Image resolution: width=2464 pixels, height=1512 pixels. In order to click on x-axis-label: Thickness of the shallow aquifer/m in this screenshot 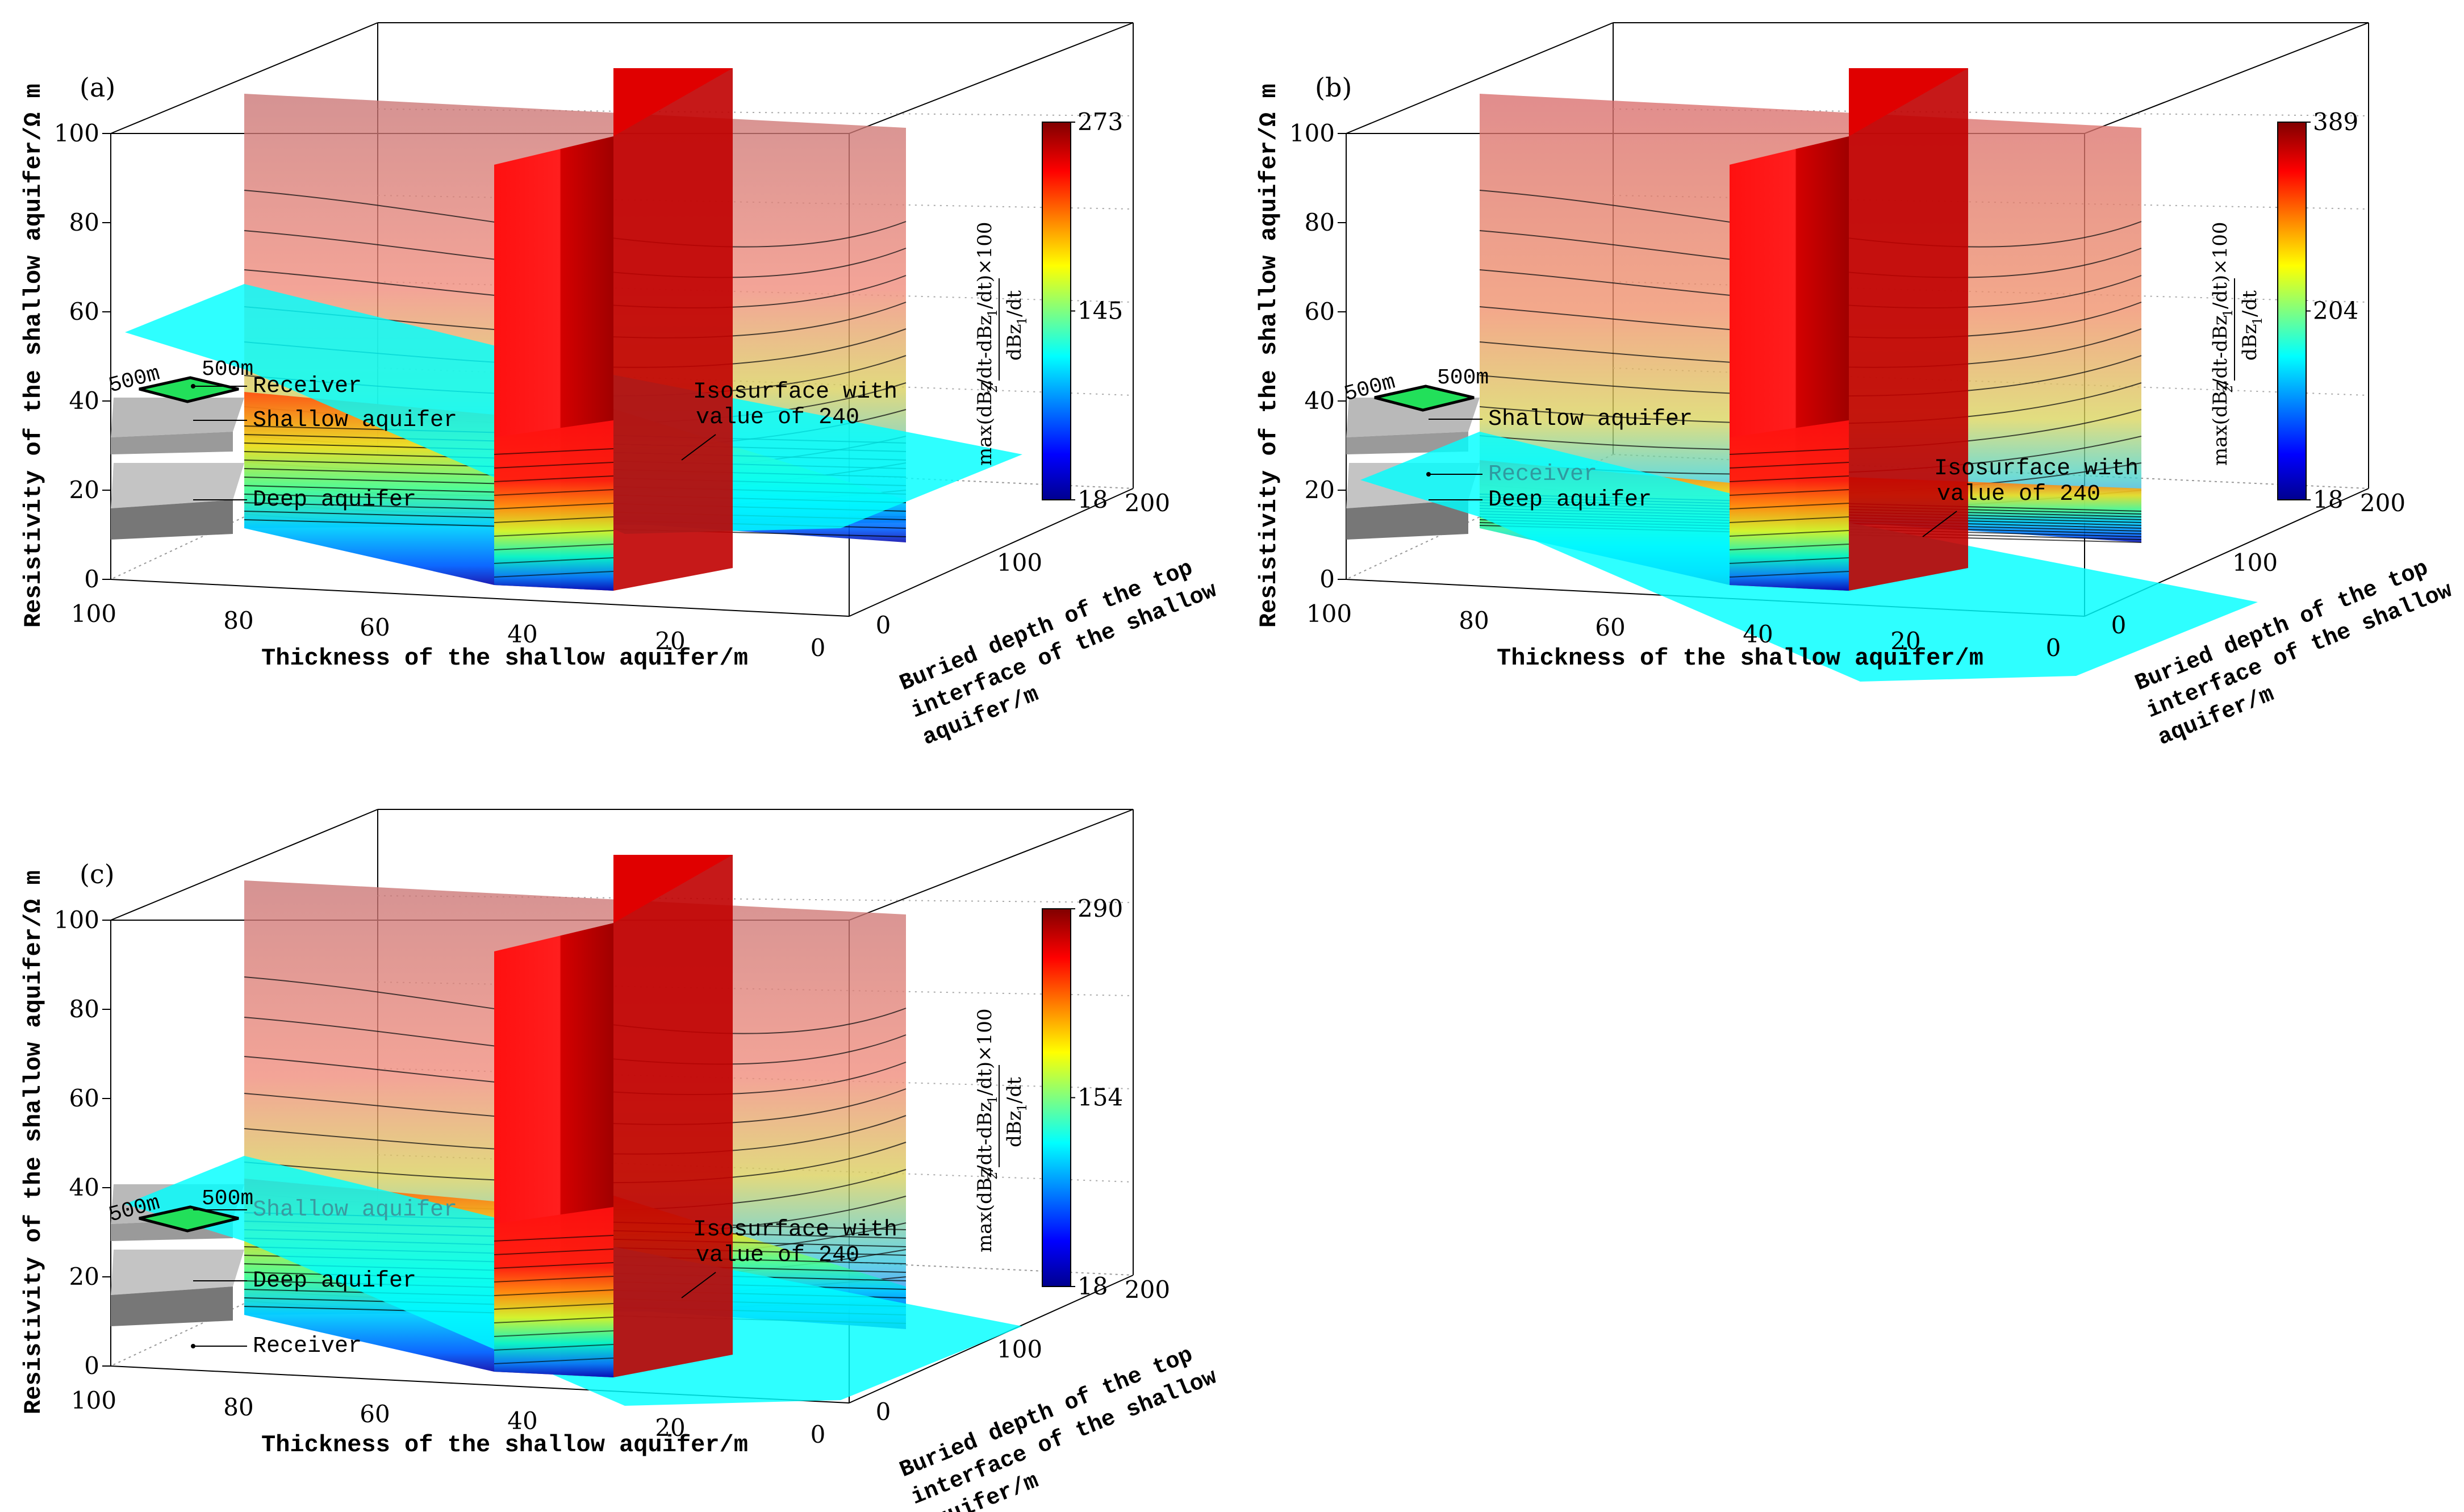, I will do `click(504, 1445)`.